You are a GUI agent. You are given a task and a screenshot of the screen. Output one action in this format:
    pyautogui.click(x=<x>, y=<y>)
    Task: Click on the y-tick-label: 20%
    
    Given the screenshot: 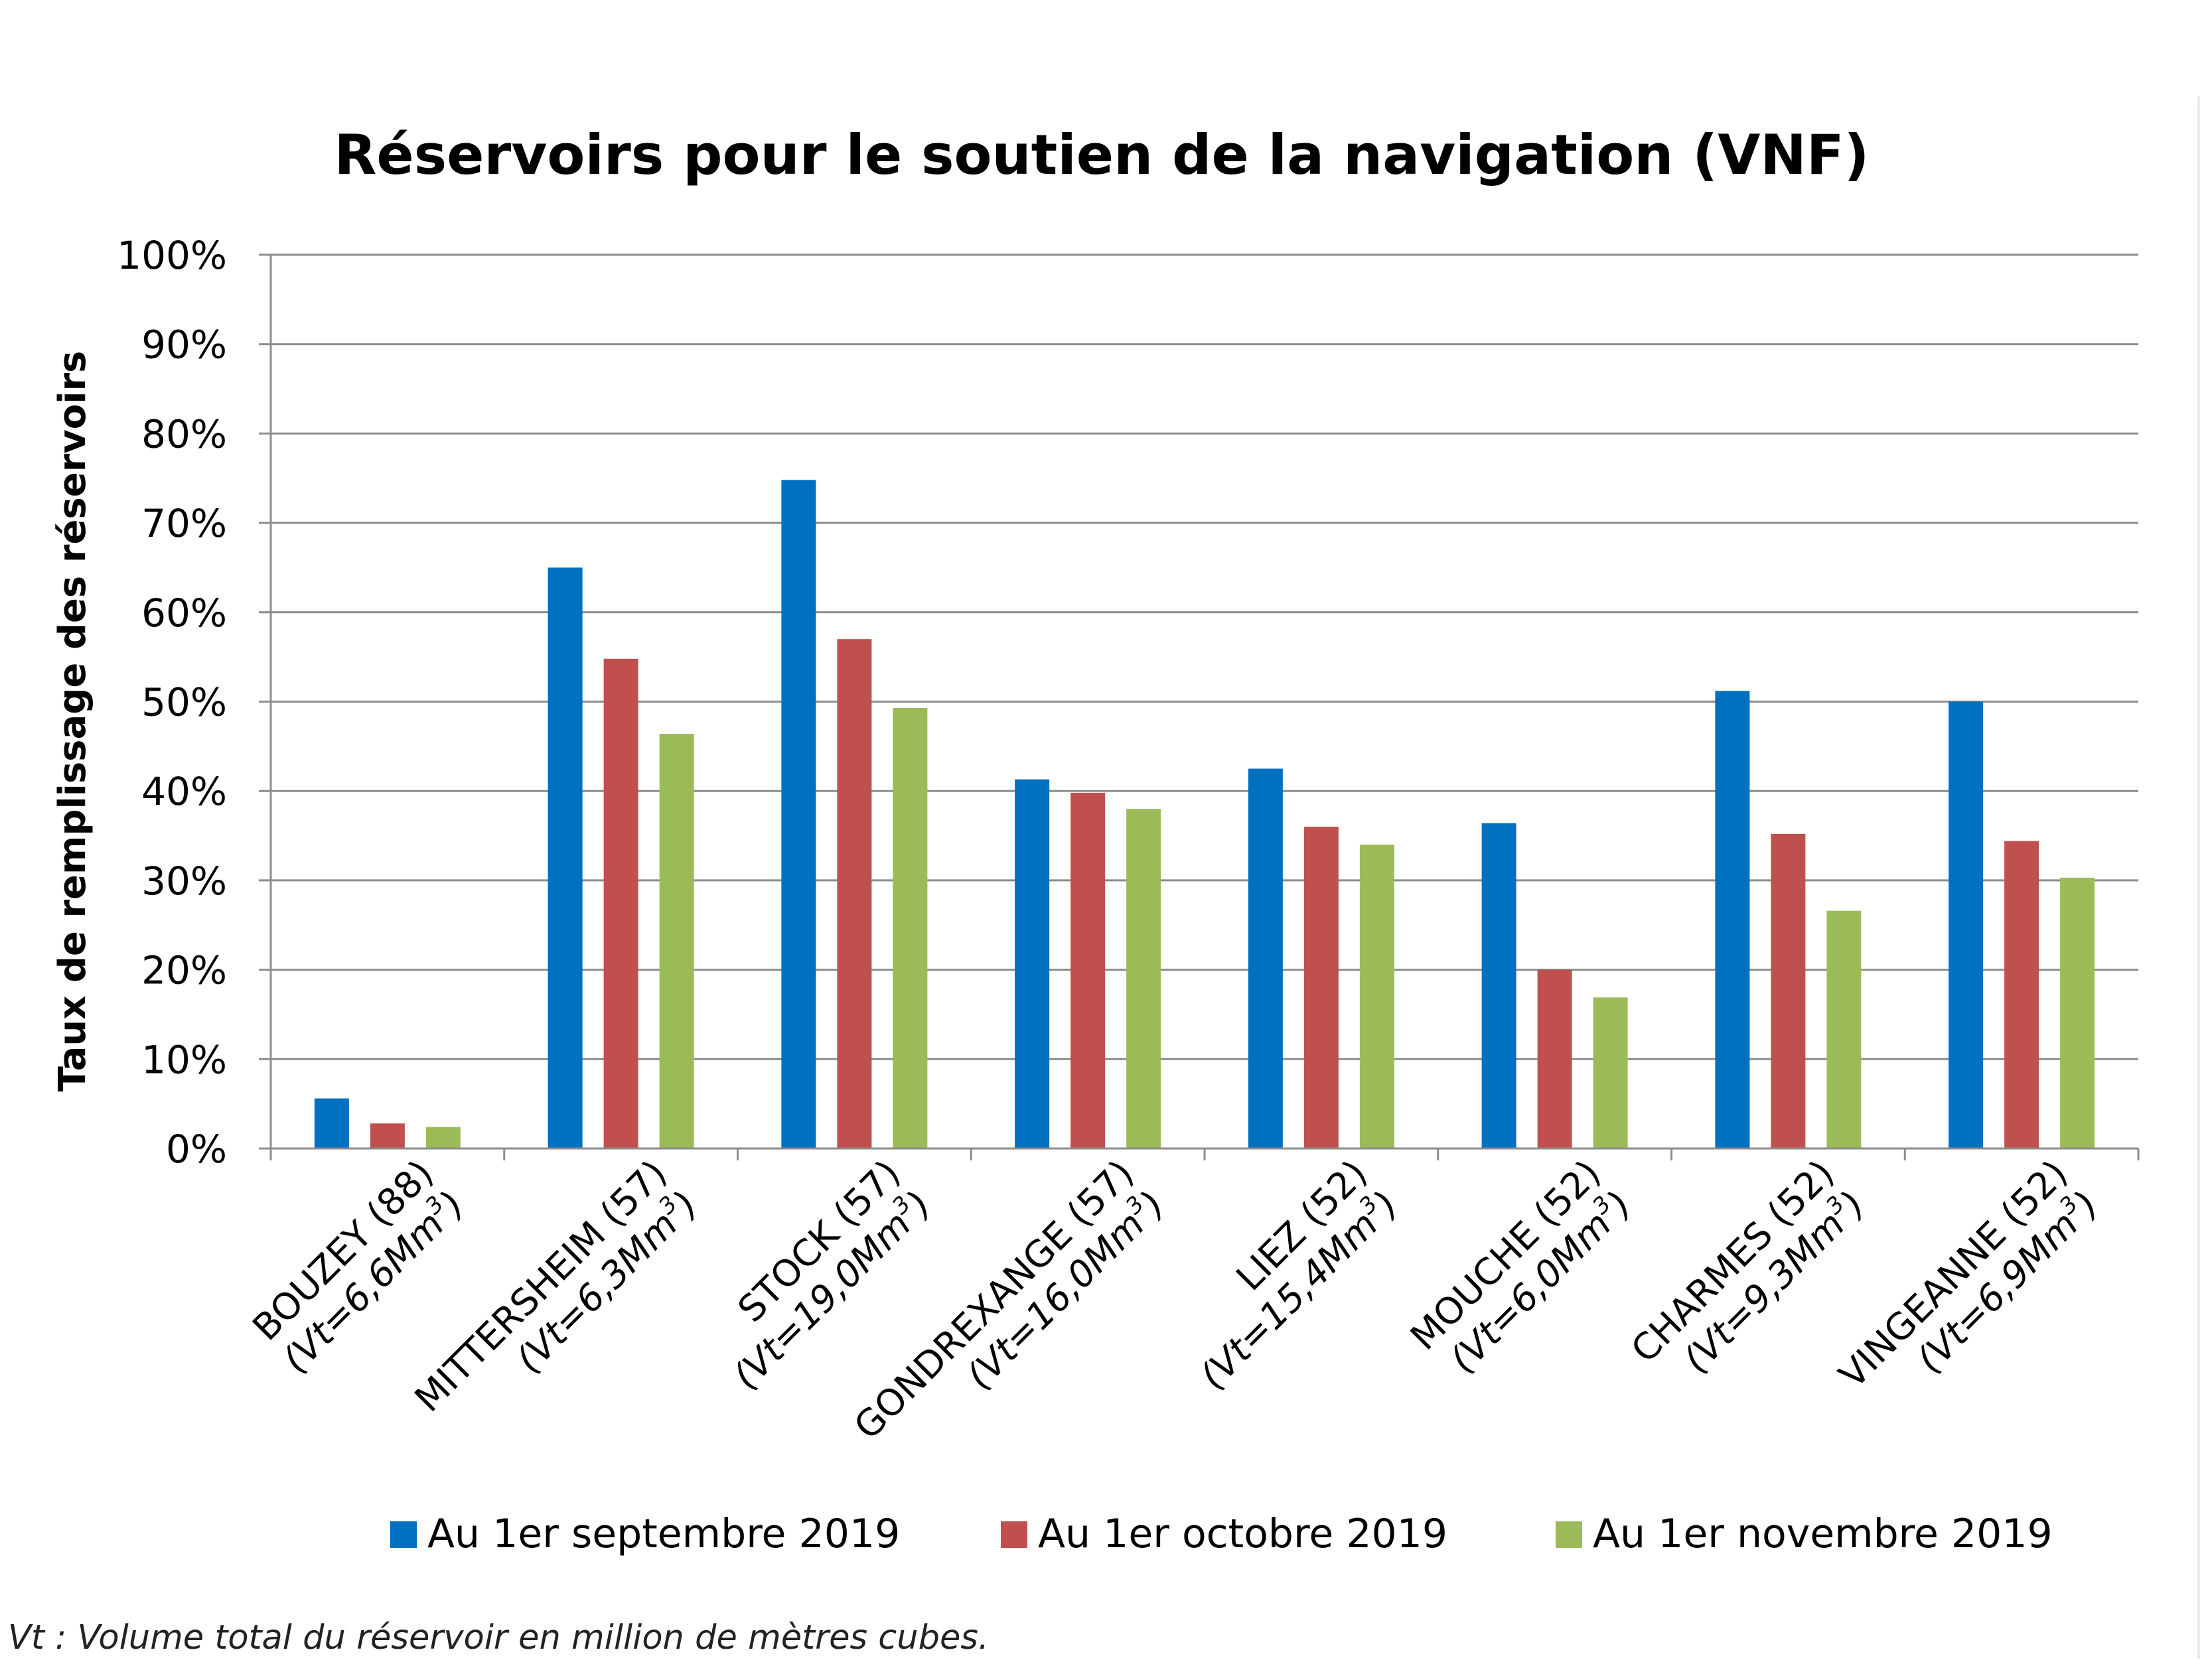 What is the action you would take?
    pyautogui.click(x=184, y=970)
    